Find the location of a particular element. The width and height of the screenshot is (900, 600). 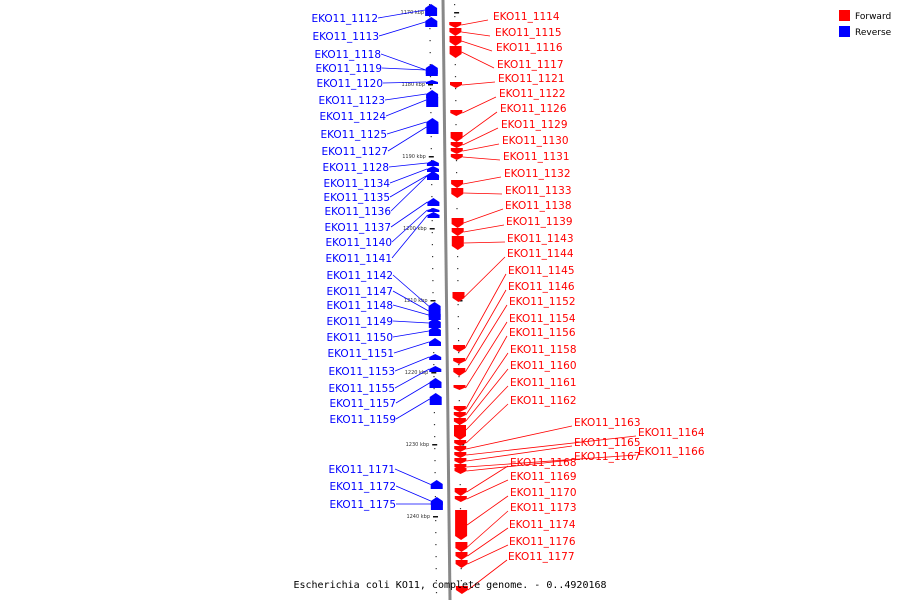

reverse-gene-label: EKO11_1172 is located at coordinates (362, 487).